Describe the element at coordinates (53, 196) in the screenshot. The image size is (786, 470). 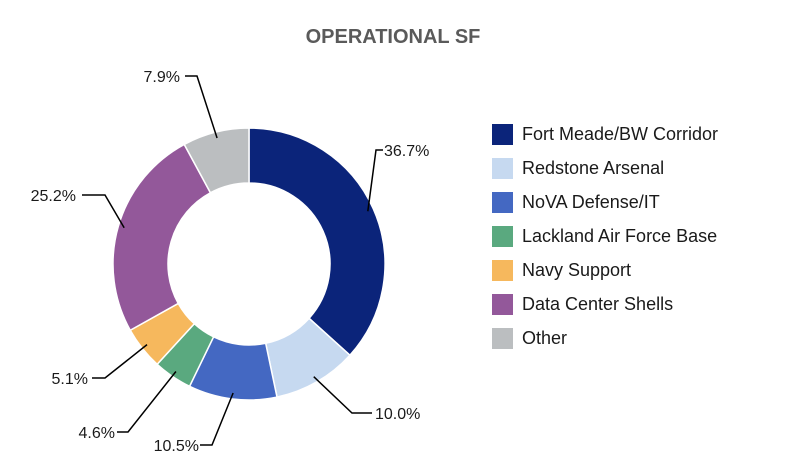
I see `data-label: 25.2%` at that location.